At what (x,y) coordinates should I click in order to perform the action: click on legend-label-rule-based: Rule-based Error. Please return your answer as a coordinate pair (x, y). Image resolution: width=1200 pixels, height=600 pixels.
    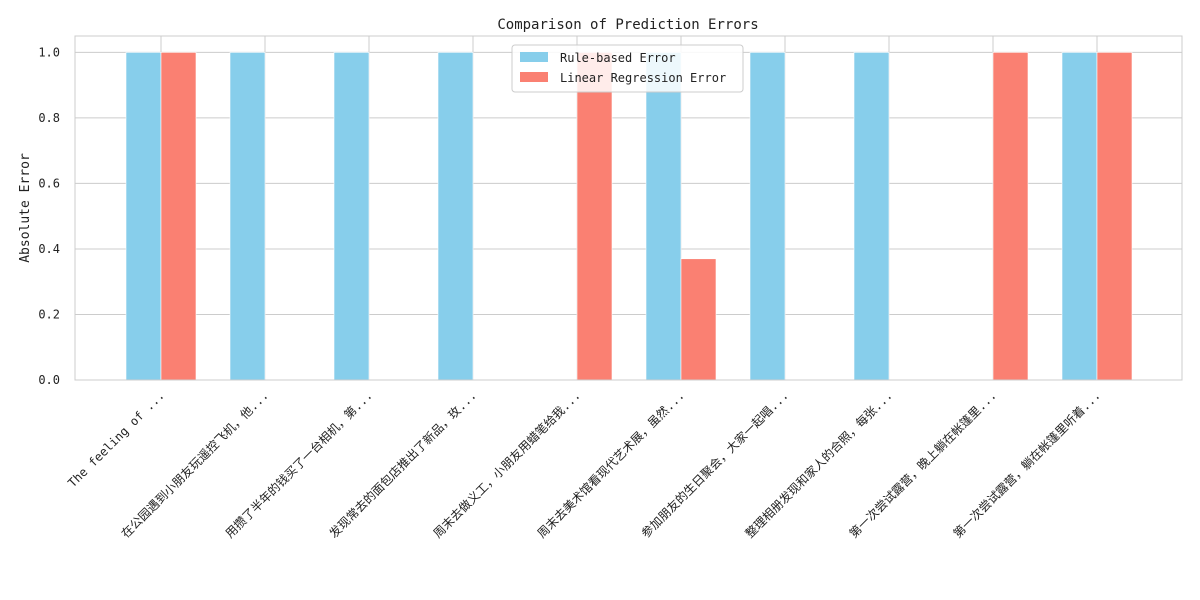
    Looking at the image, I should click on (618, 58).